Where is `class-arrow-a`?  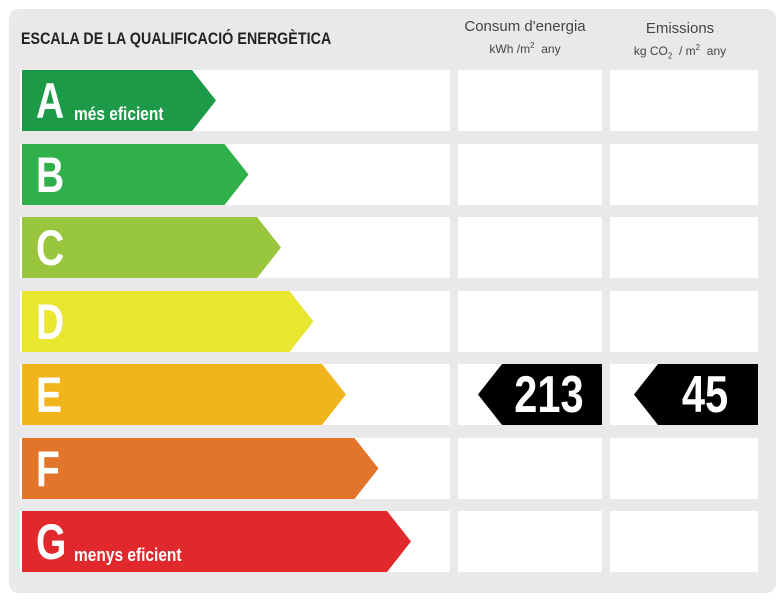 class-arrow-a is located at coordinates (119, 100).